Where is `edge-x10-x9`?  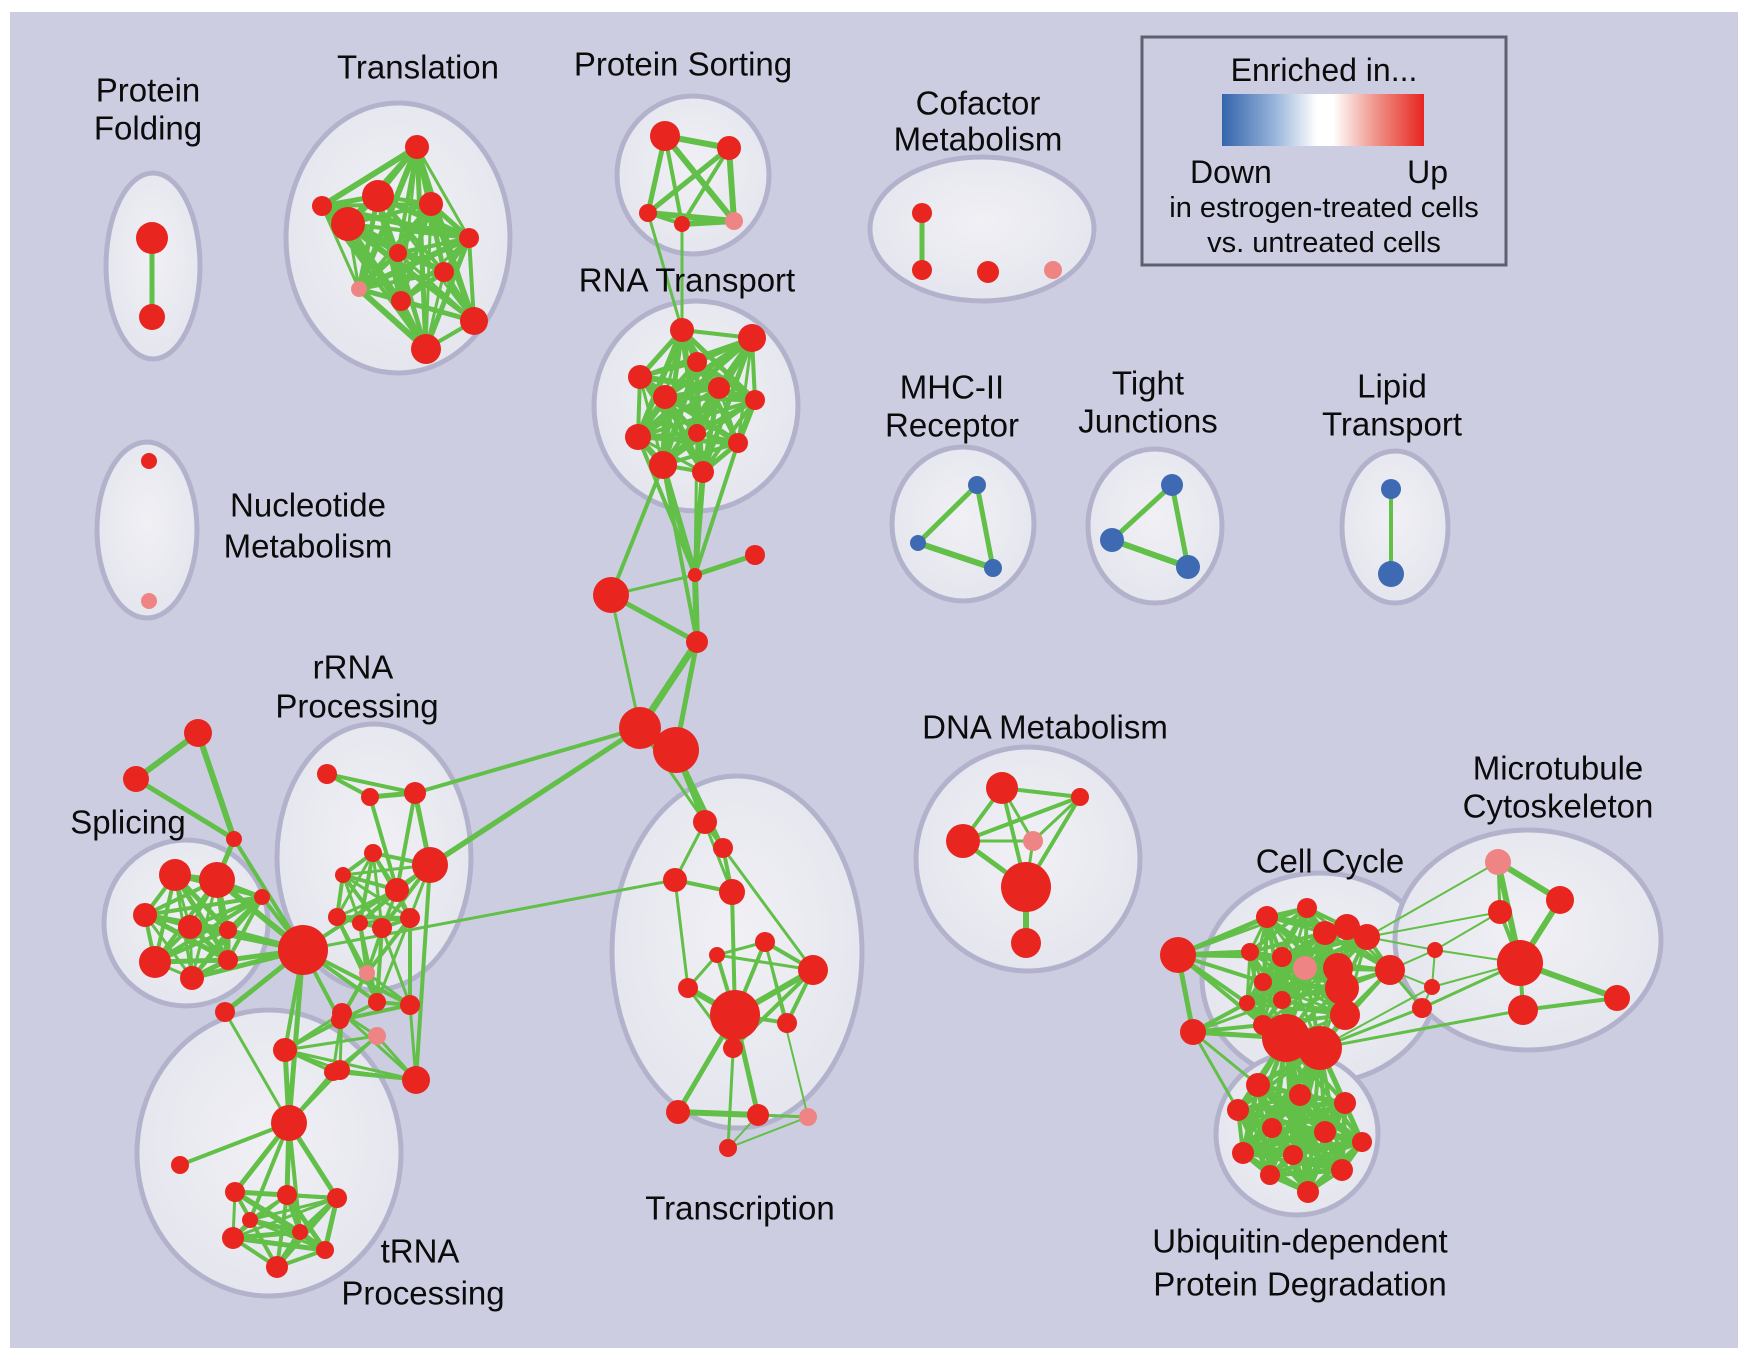
edge-x10-x9 is located at coordinates (768, 1132).